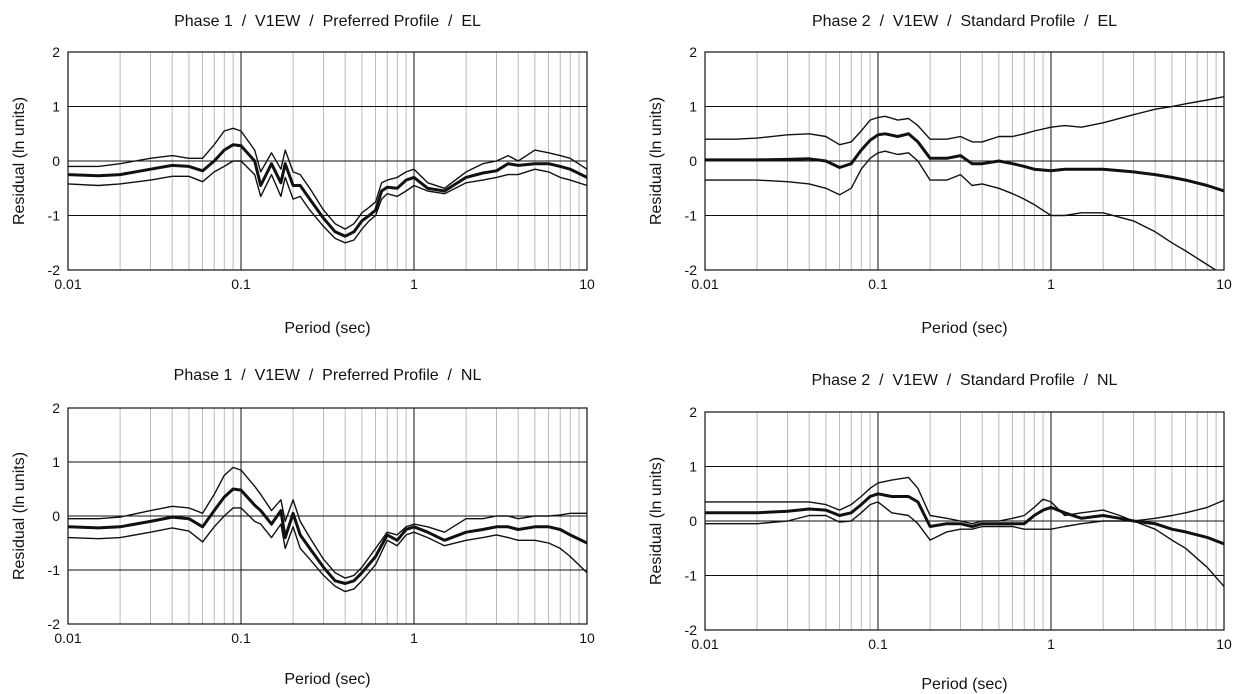 This screenshot has width=1245, height=694. What do you see at coordinates (328, 375) in the screenshot?
I see `chart-title: Phase 1 / V1EW / Preferred Profile / NL` at bounding box center [328, 375].